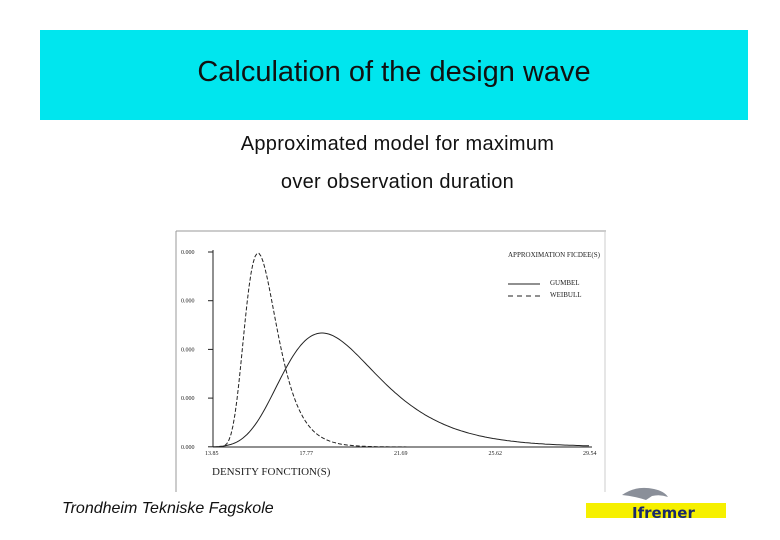  Describe the element at coordinates (397, 182) in the screenshot. I see `subtitle-line: over observation duration` at that location.